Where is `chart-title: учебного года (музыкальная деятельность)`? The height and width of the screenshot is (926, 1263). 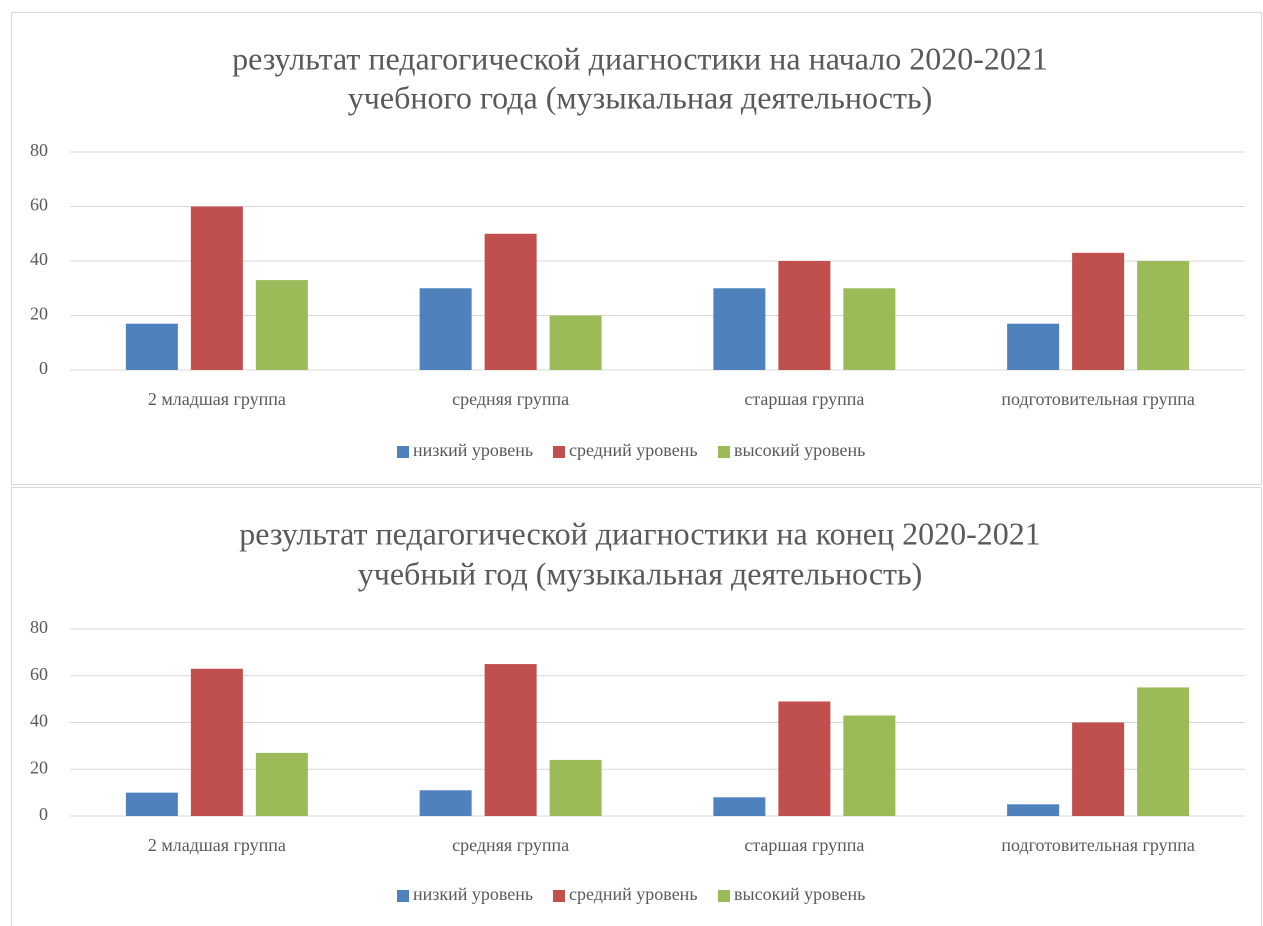 chart-title: учебного года (музыкальная деятельность) is located at coordinates (640, 97).